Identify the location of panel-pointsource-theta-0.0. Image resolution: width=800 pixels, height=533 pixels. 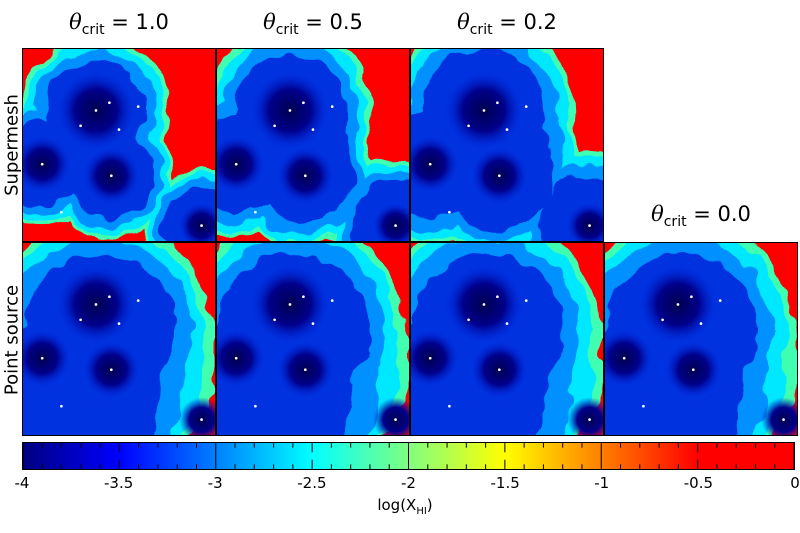
(701, 339).